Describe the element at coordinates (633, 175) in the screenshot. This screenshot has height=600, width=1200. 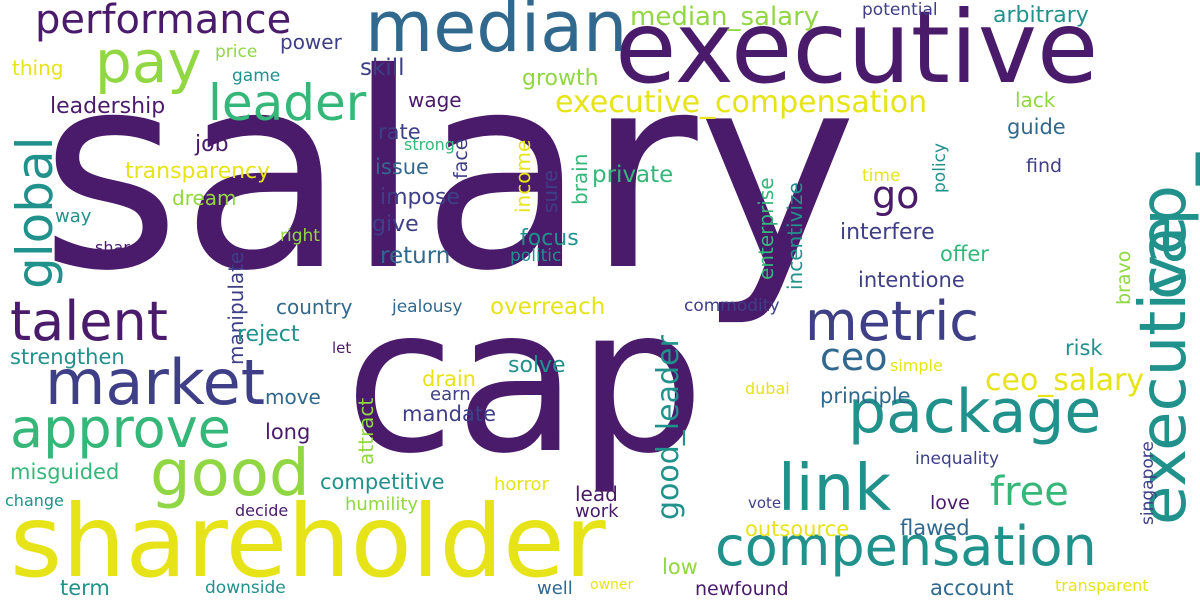
I see `word-private: private` at that location.